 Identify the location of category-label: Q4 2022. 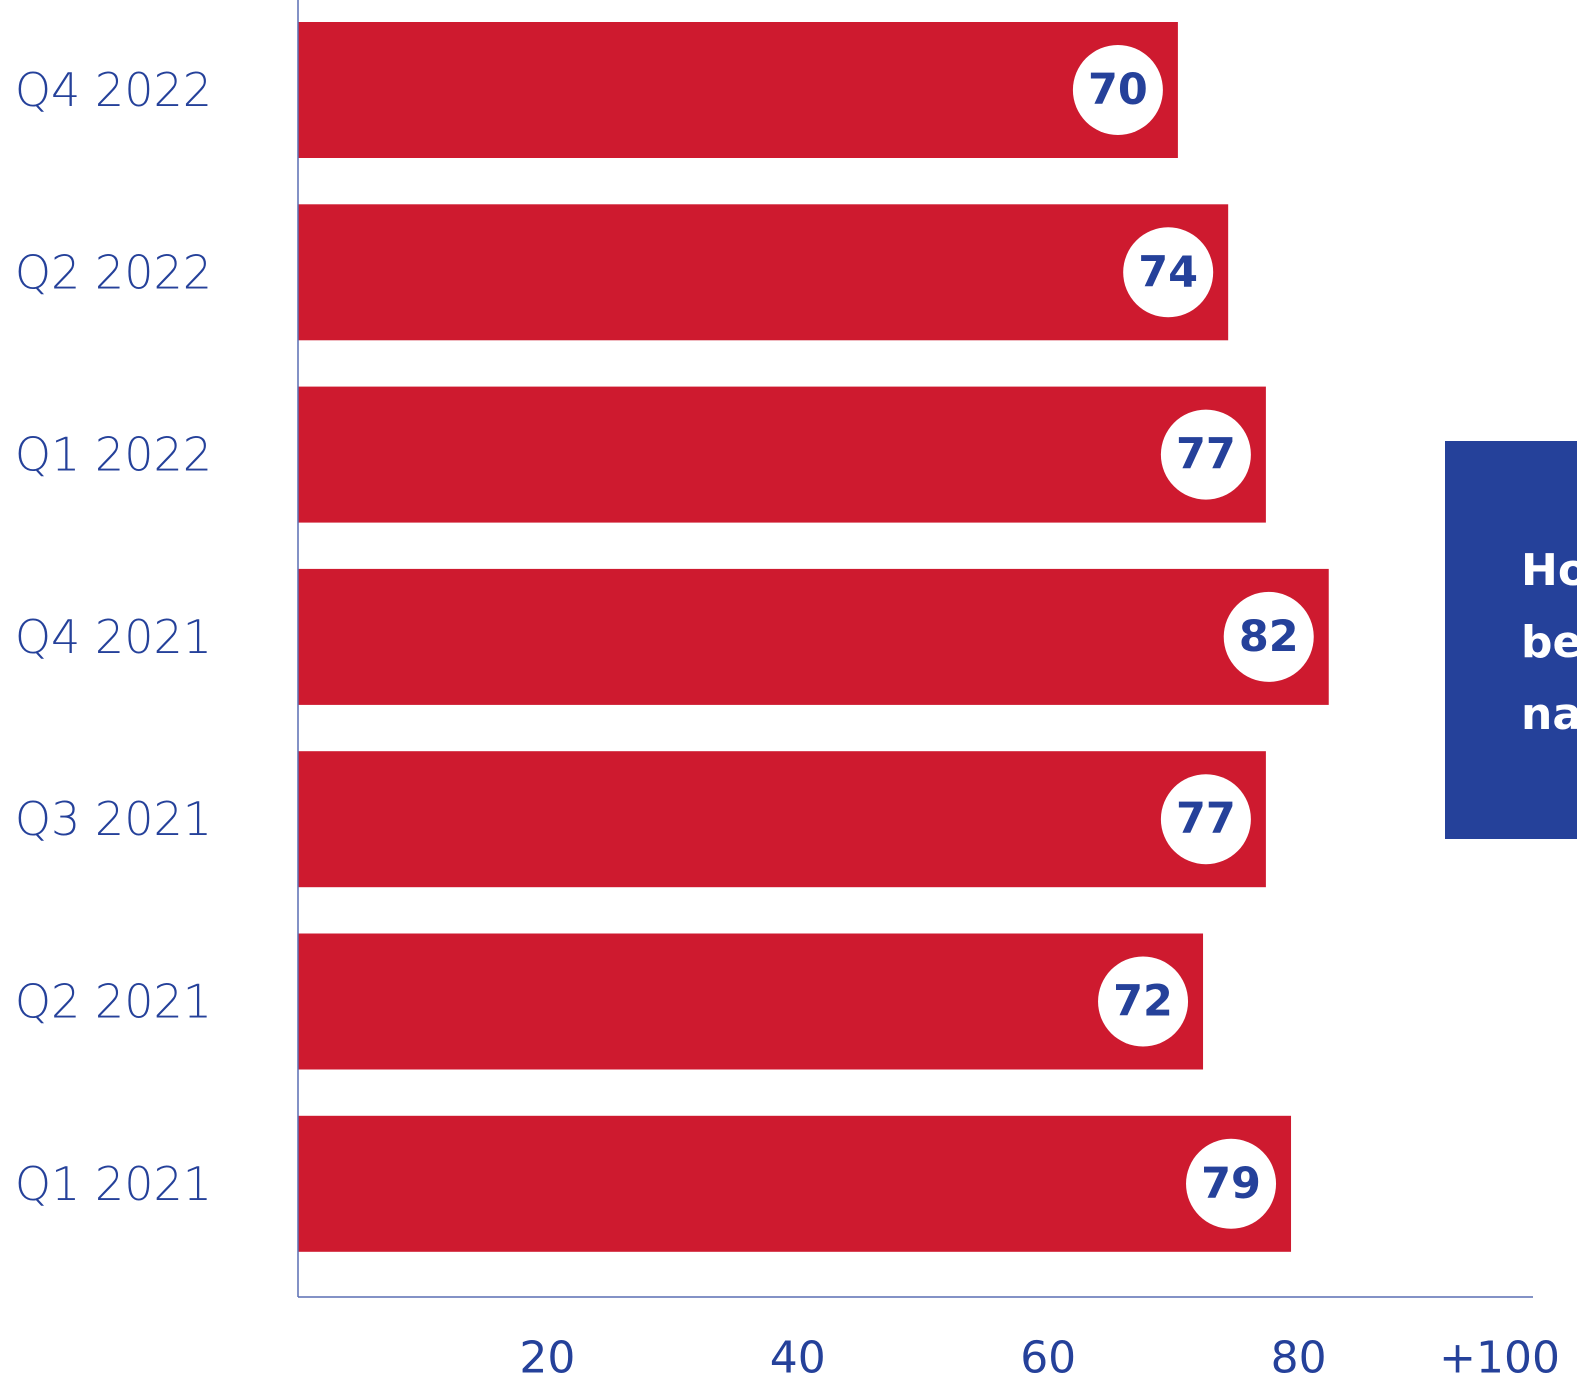
(113, 90).